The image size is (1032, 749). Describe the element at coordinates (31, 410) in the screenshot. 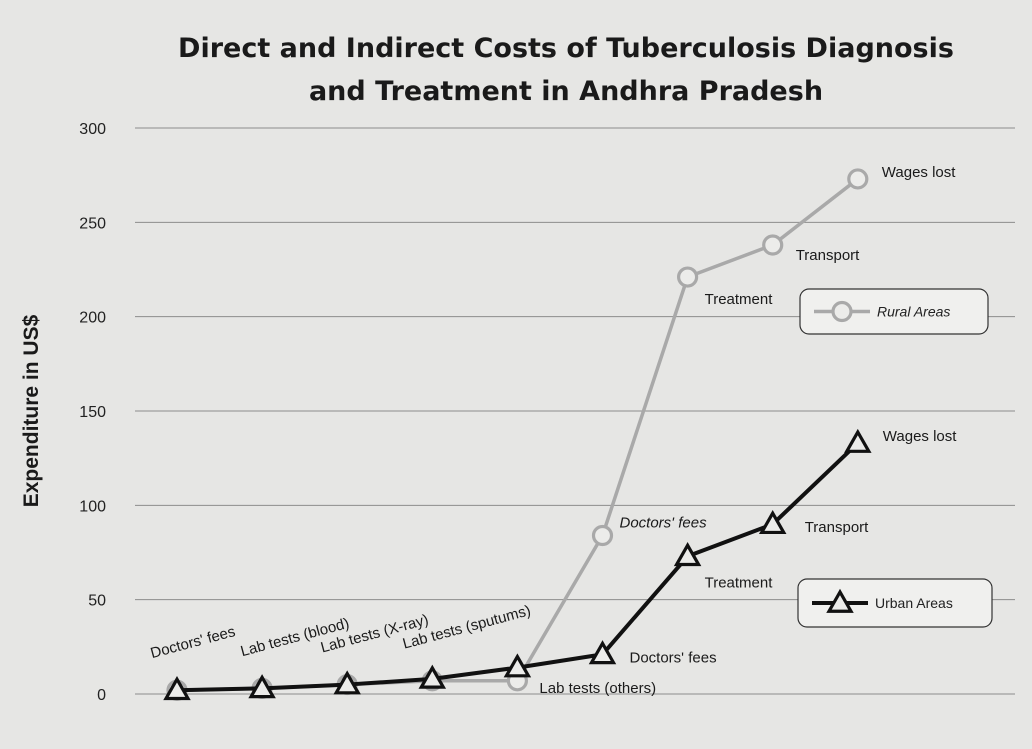

I see `y-axis-label: Expenditure in US$` at that location.